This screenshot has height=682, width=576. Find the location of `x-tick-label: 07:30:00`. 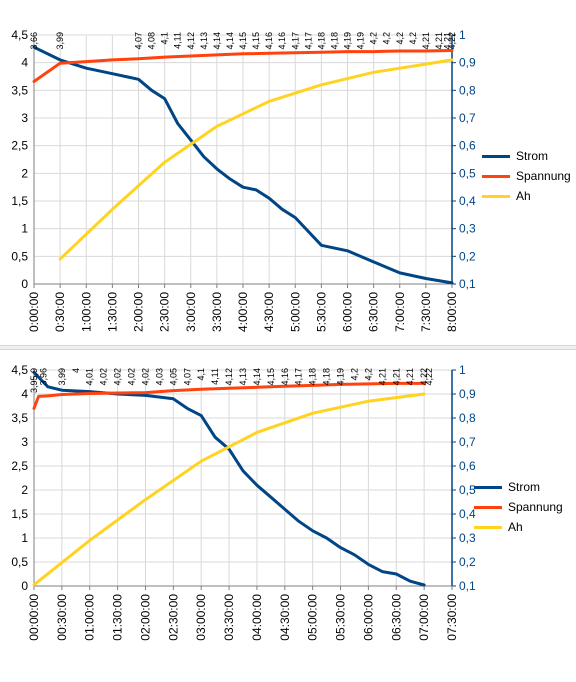

x-tick-label: 07:30:00 is located at coordinates (452, 617).